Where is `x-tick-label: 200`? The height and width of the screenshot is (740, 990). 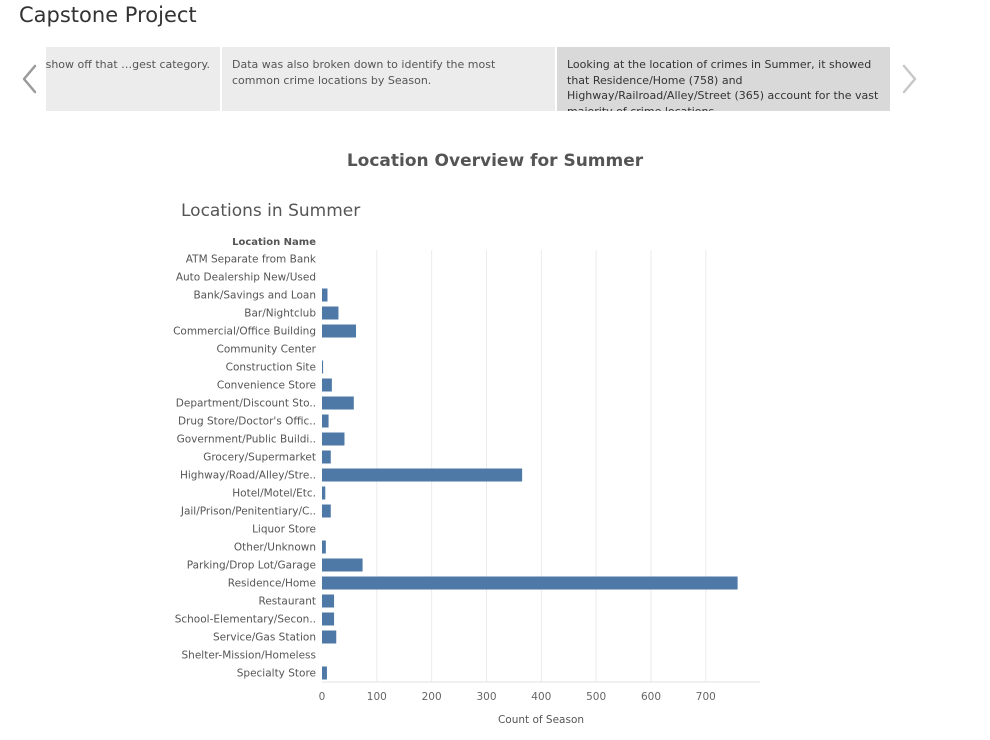
x-tick-label: 200 is located at coordinates (432, 697).